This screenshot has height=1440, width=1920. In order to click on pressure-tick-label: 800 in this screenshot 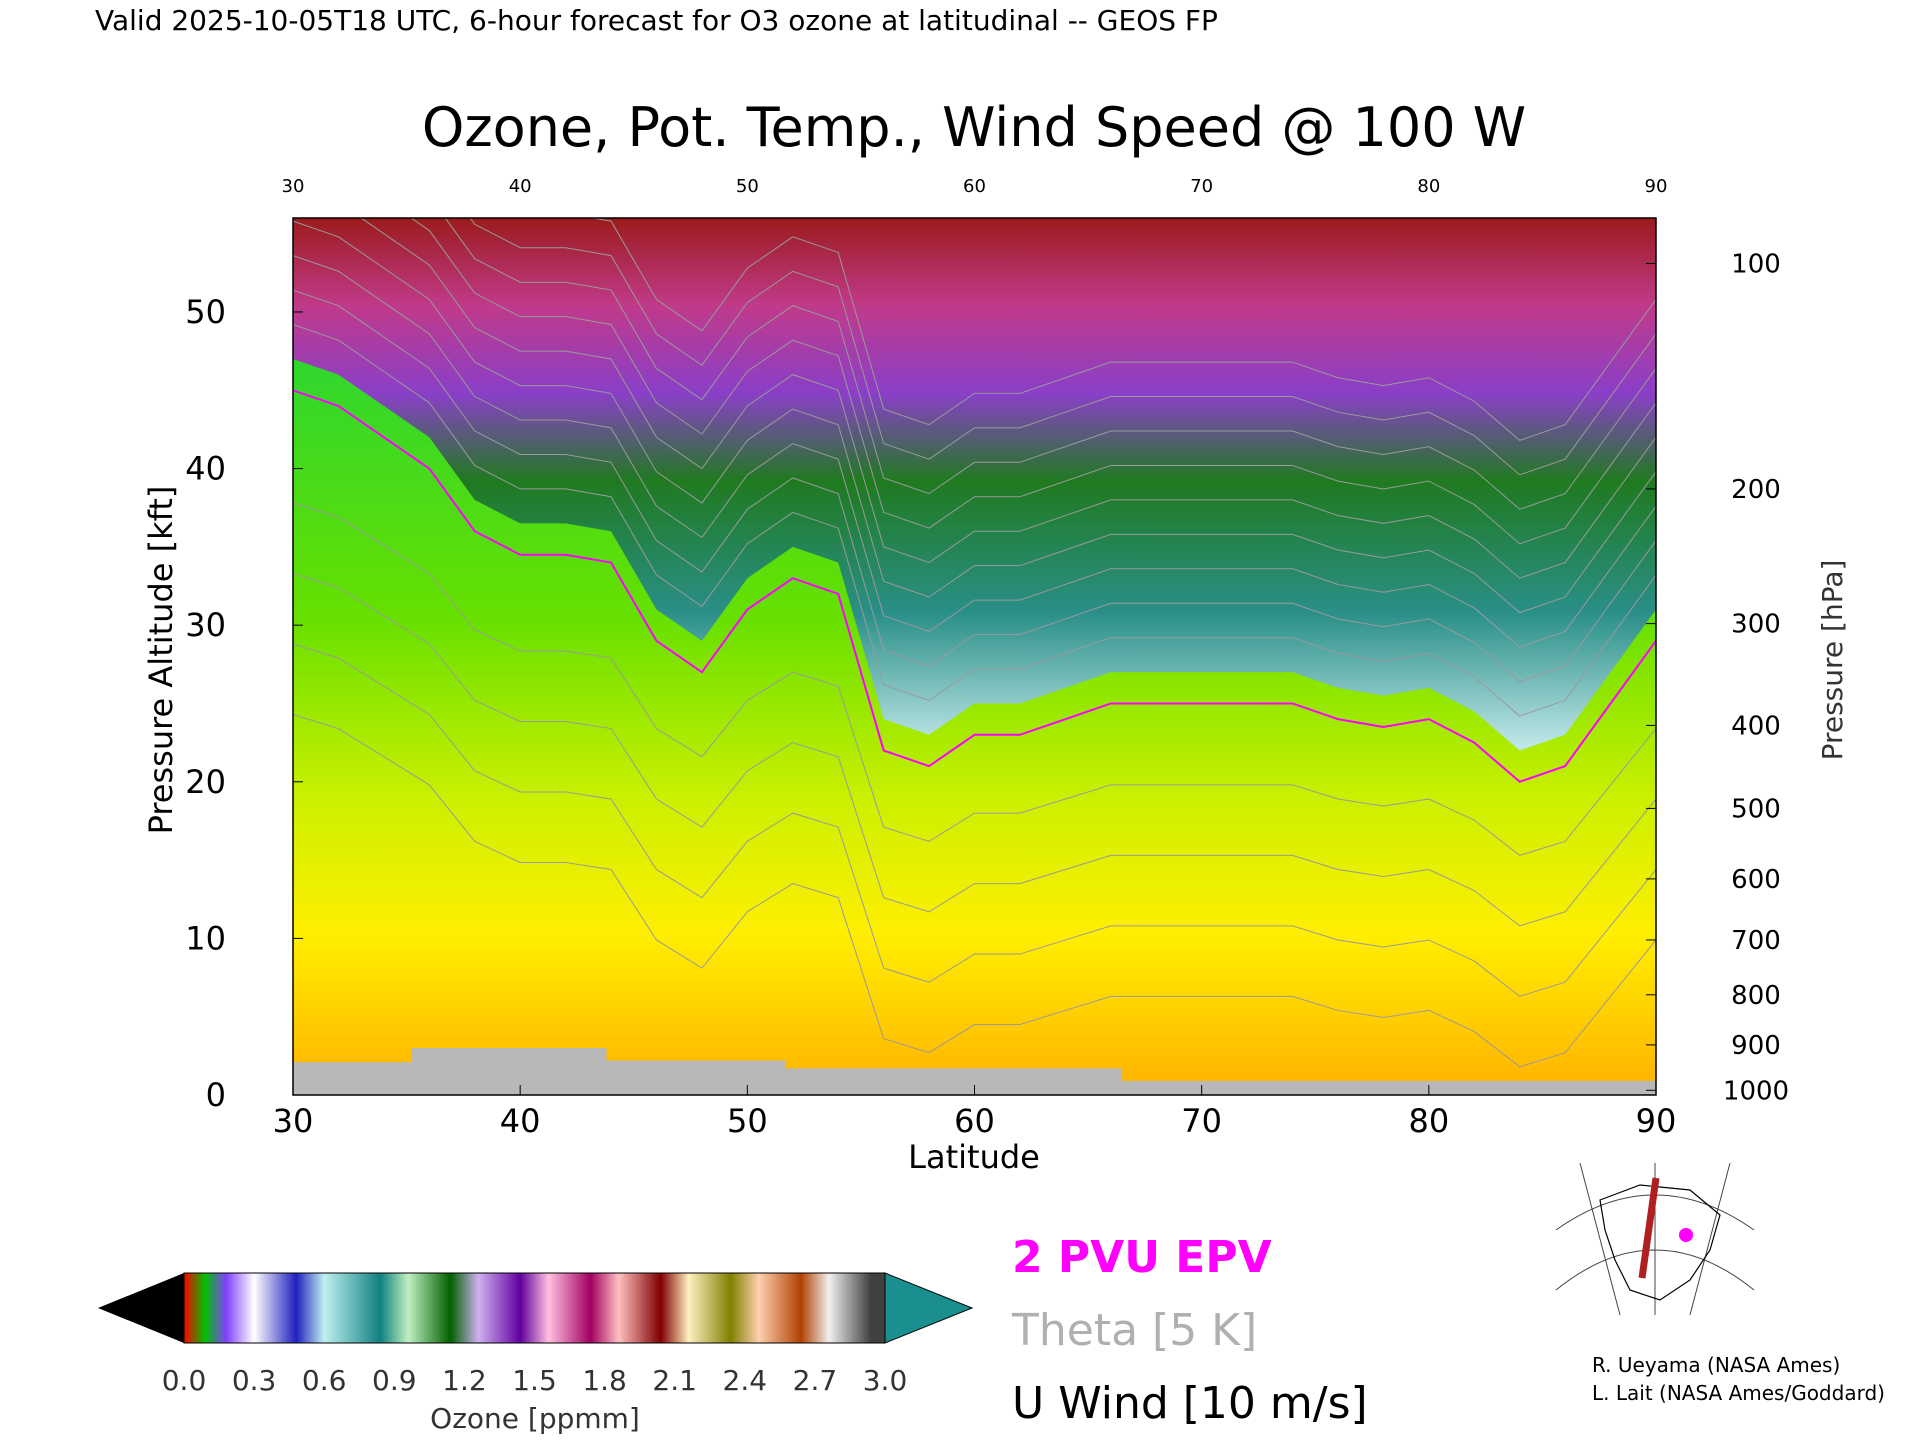, I will do `click(1756, 996)`.